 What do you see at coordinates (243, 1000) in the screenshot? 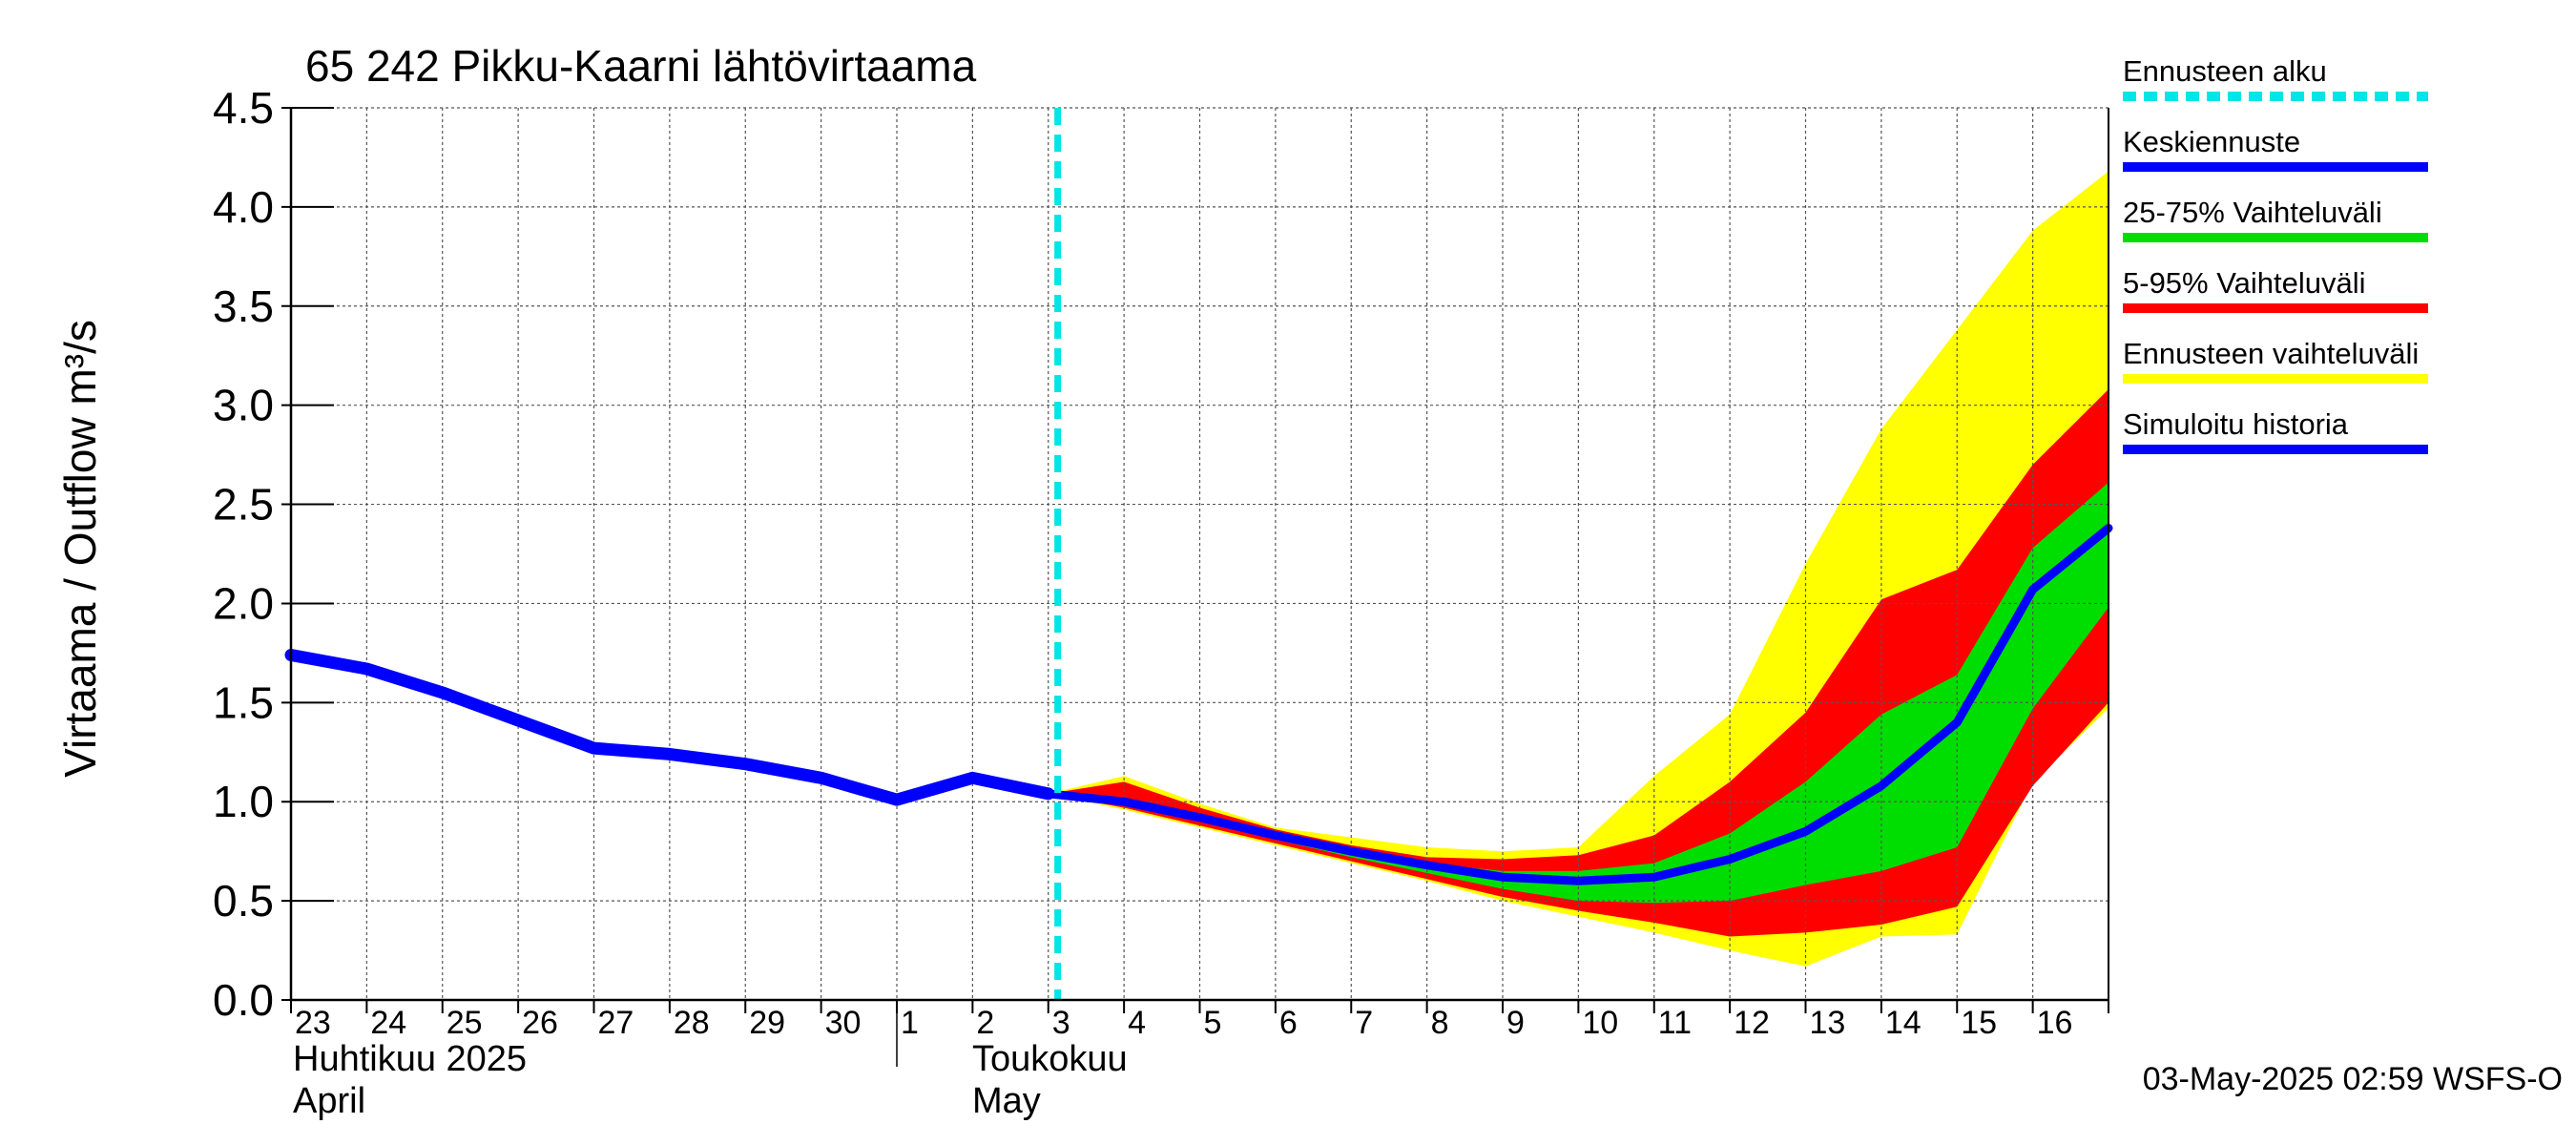
I see `y-tick-label: 0.0` at bounding box center [243, 1000].